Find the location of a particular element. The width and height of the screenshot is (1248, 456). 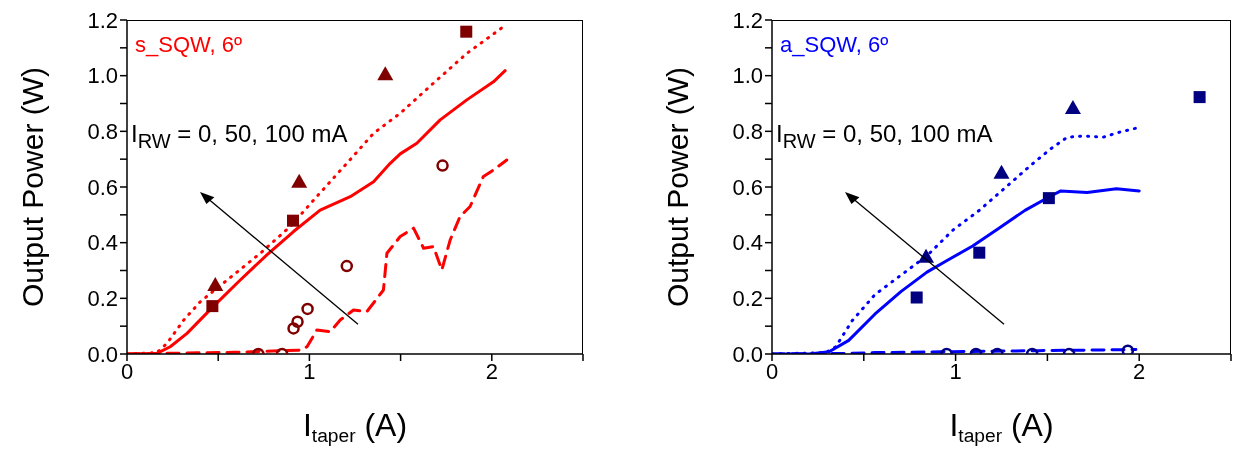

text: s_SQW, 6º is located at coordinates (189, 45).